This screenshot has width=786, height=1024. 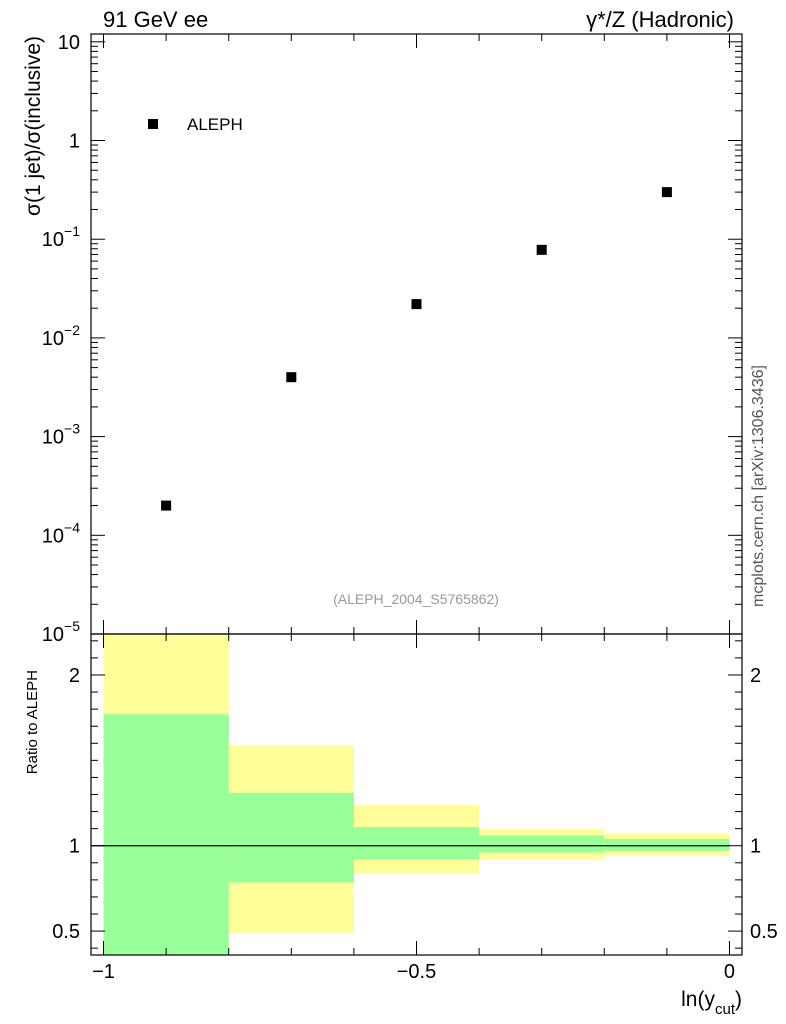 What do you see at coordinates (69, 43) in the screenshot?
I see `main-y-tick-label: 10` at bounding box center [69, 43].